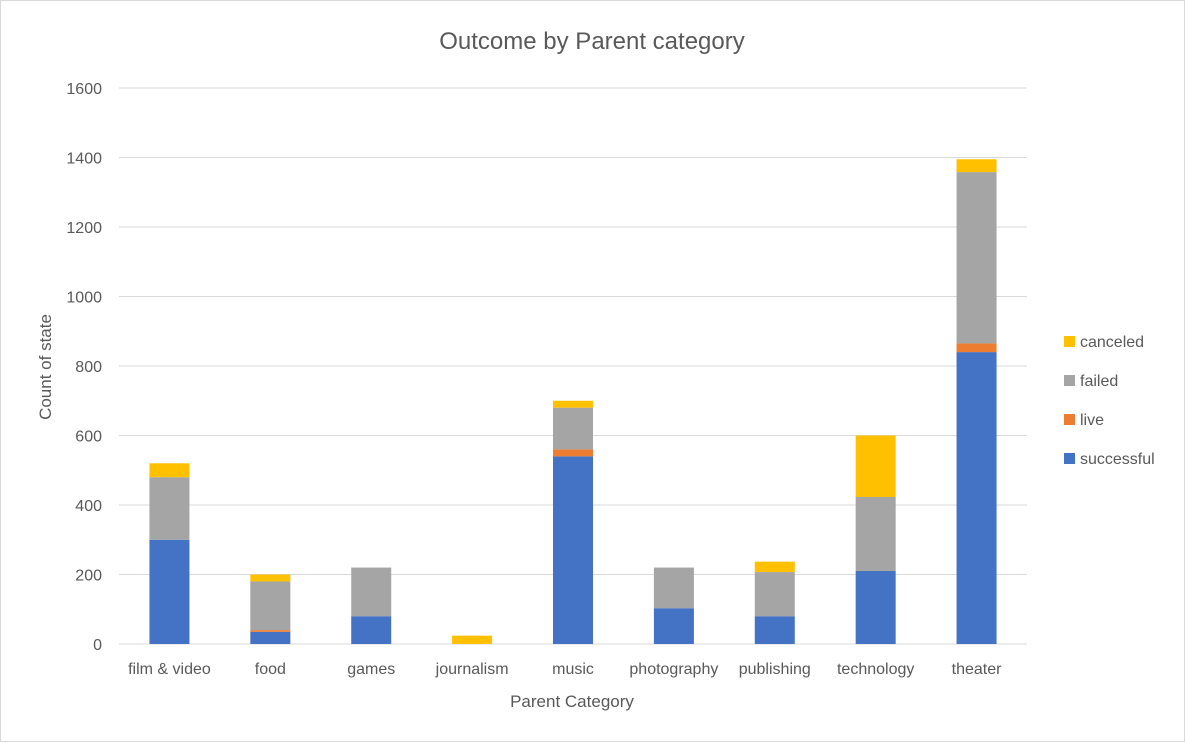 The height and width of the screenshot is (743, 1185). Describe the element at coordinates (1099, 381) in the screenshot. I see `legend-label-failed: failed` at that location.